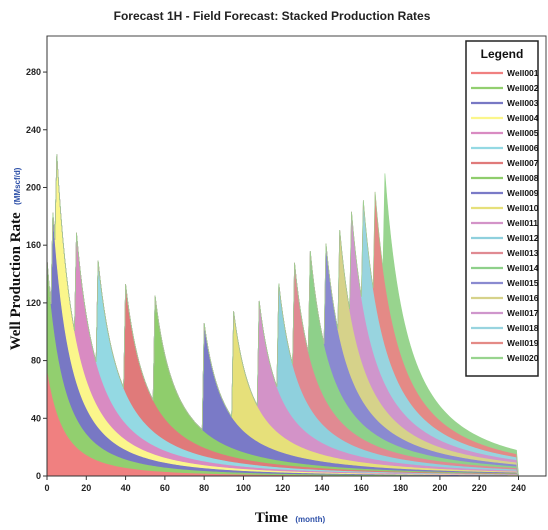  I want to click on y-tick-label: 40, so click(36, 418).